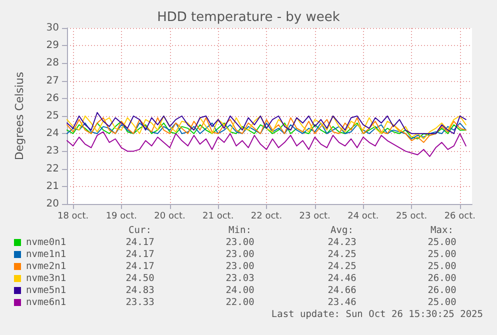 The width and height of the screenshot is (497, 335). I want to click on x-tick-label: 19 oct., so click(121, 217).